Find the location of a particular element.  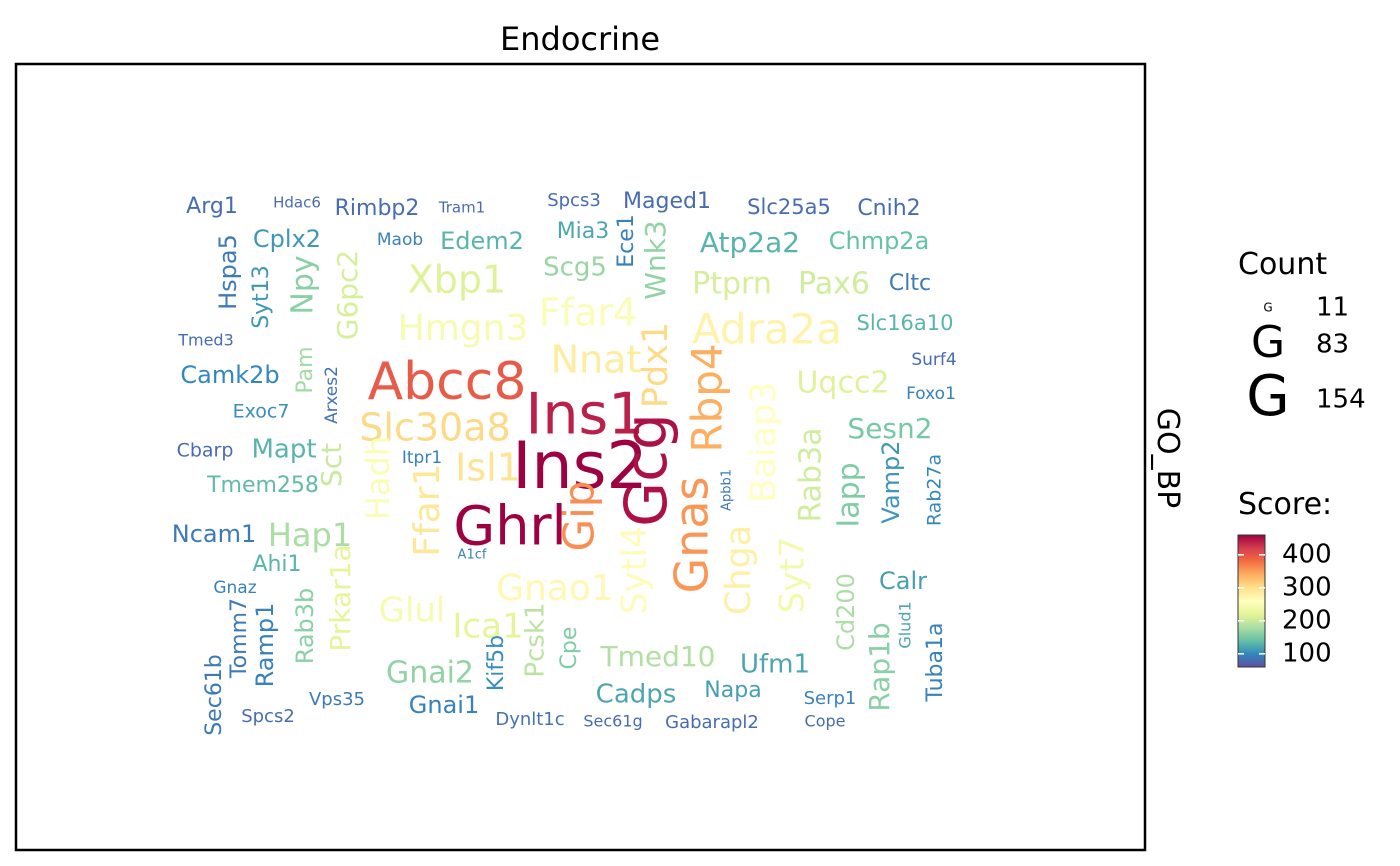

score-tick-label-200: 200 is located at coordinates (1307, 620).